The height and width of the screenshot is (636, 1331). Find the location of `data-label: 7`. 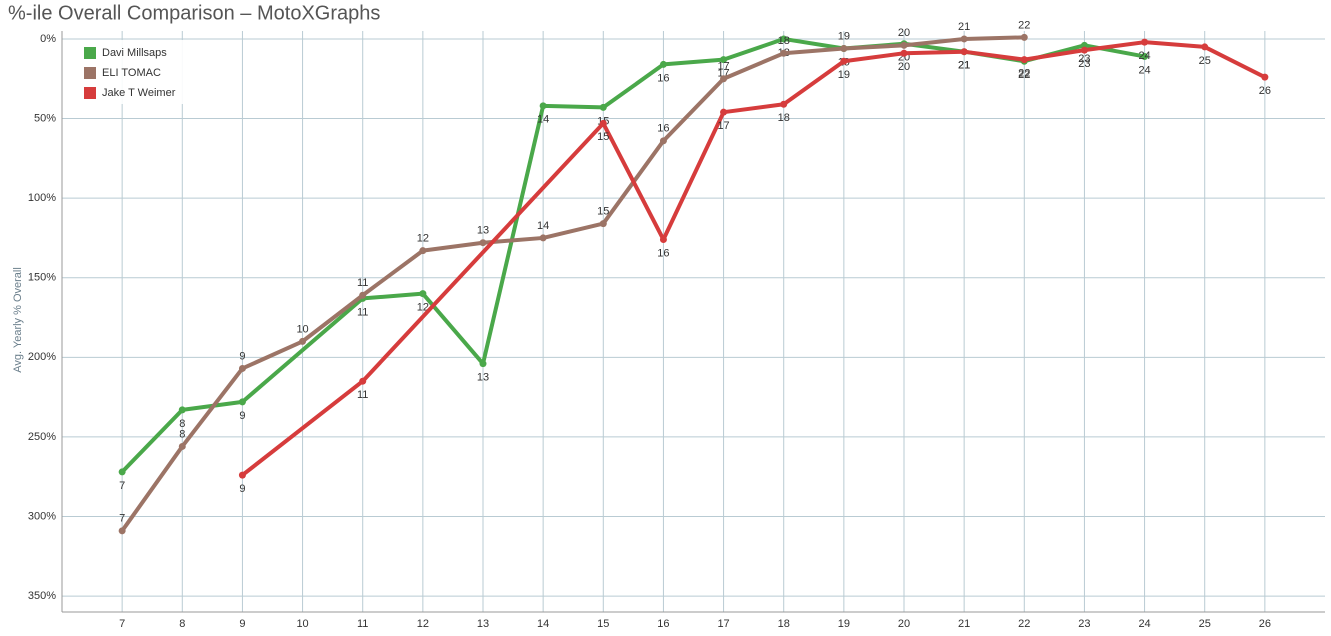

data-label: 7 is located at coordinates (122, 519).